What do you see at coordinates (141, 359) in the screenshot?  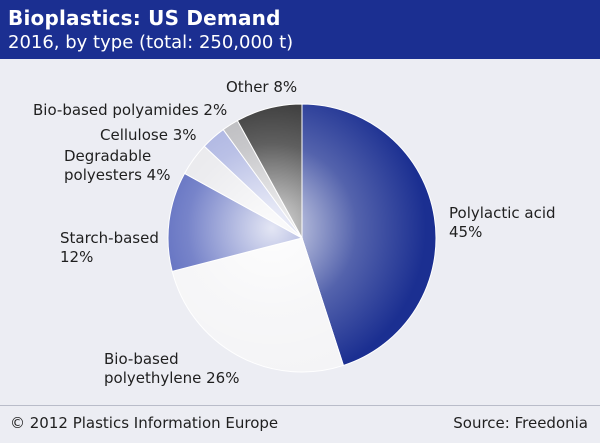 I see `slice-label-line: Bio-based` at bounding box center [141, 359].